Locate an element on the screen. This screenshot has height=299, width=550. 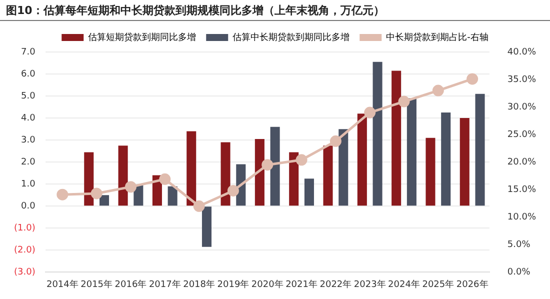
y-tick-label: 2.0 is located at coordinates (28, 162).